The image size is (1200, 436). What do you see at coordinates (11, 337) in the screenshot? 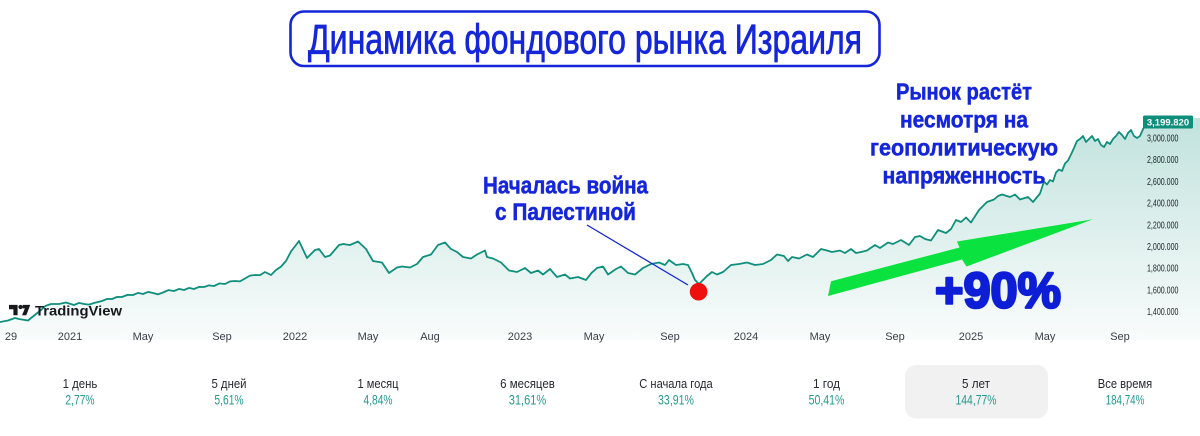
I see `svg-text: 29` at bounding box center [11, 337].